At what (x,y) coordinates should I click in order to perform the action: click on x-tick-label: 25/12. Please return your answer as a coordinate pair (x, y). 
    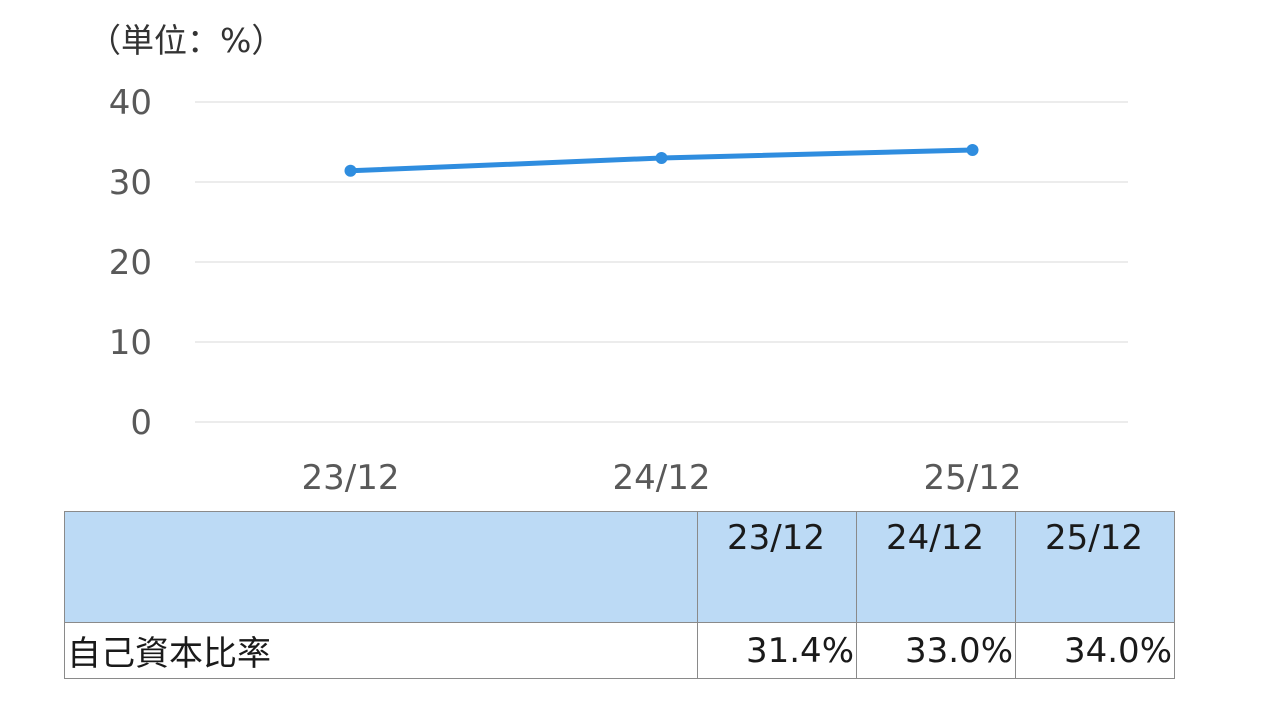
    Looking at the image, I should click on (973, 478).